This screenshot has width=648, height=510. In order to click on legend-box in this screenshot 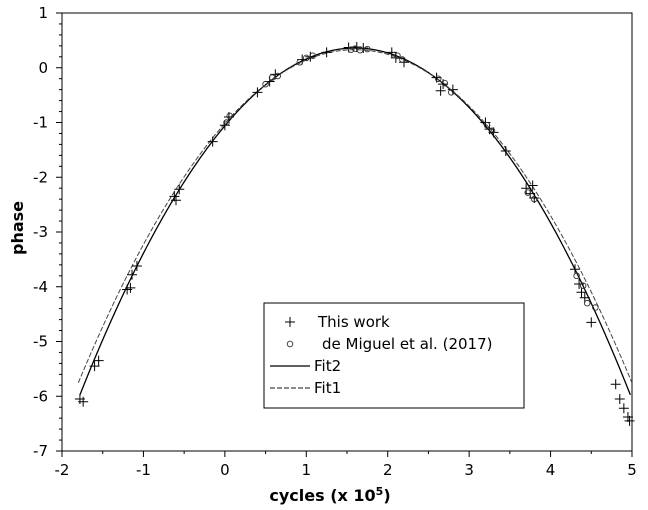, I will do `click(394, 355)`.